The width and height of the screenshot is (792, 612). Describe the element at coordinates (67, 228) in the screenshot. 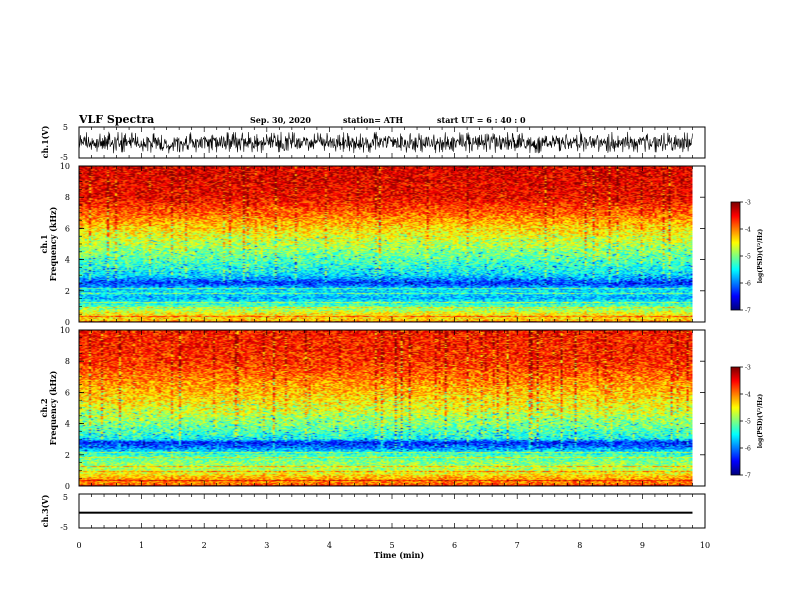

I see `ch1-spectrogram-ytick-tick-label: 6` at that location.